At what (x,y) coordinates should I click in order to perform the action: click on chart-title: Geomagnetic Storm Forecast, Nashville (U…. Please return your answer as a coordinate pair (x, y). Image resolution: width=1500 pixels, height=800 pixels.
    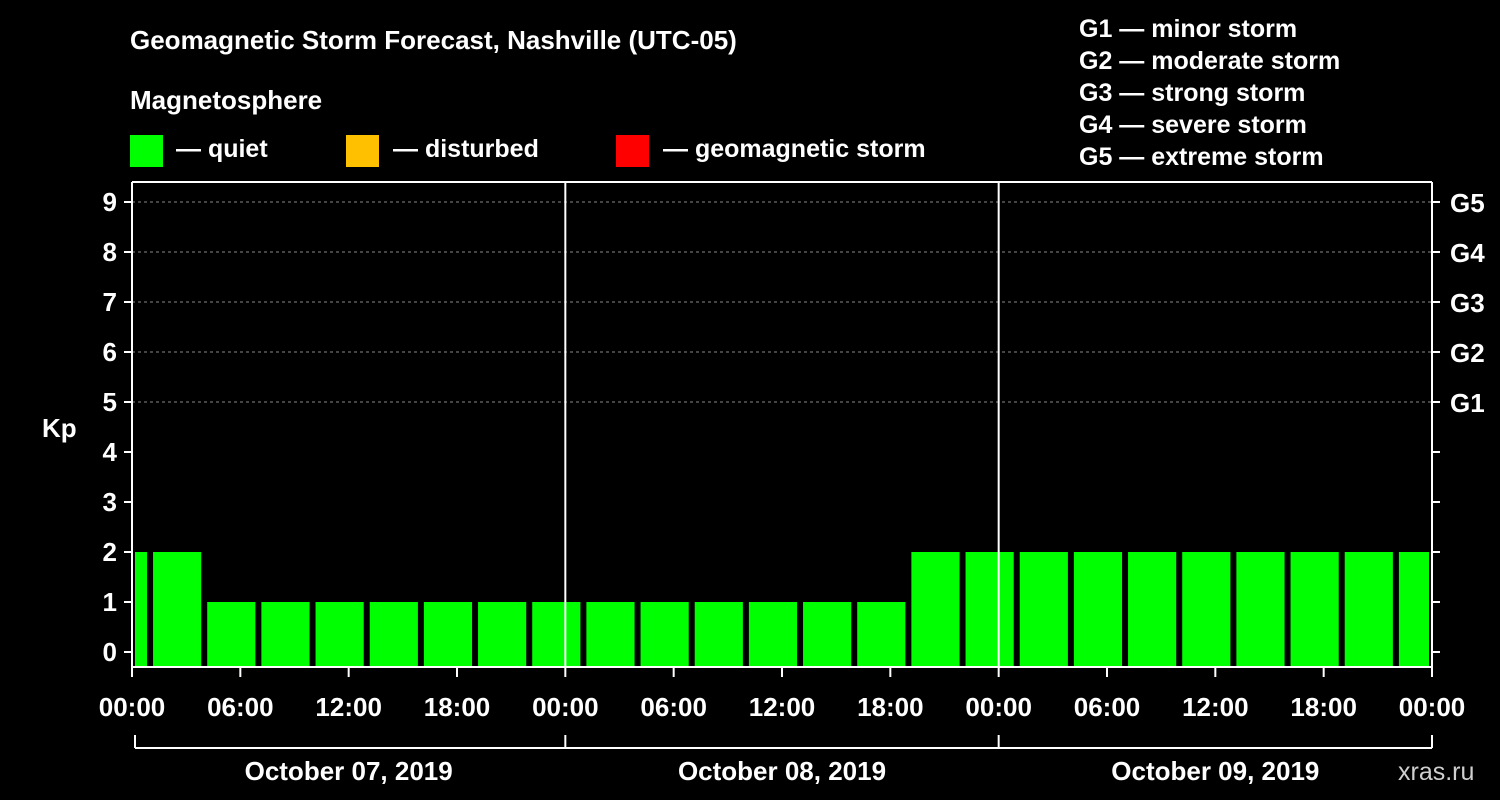
    Looking at the image, I should click on (433, 40).